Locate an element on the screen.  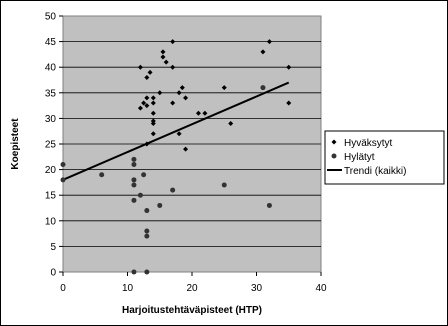
x-tick-label: 0 is located at coordinates (63, 288).